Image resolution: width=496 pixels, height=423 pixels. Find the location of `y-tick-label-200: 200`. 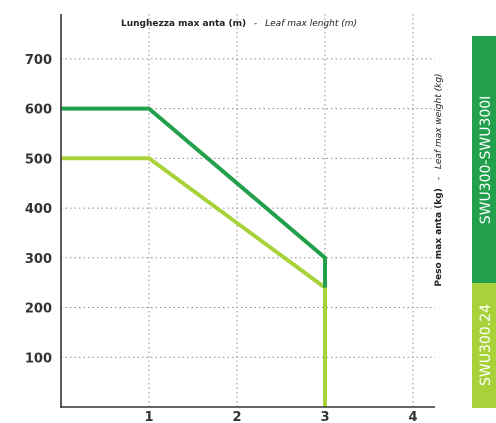

y-tick-label-200: 200 is located at coordinates (38, 309).